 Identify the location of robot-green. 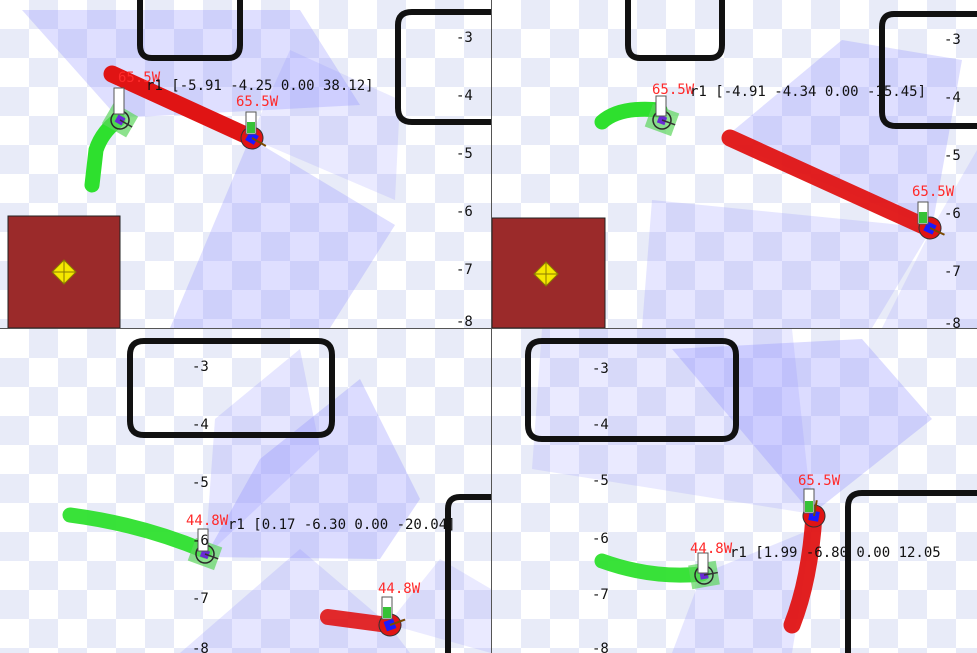
(120, 120).